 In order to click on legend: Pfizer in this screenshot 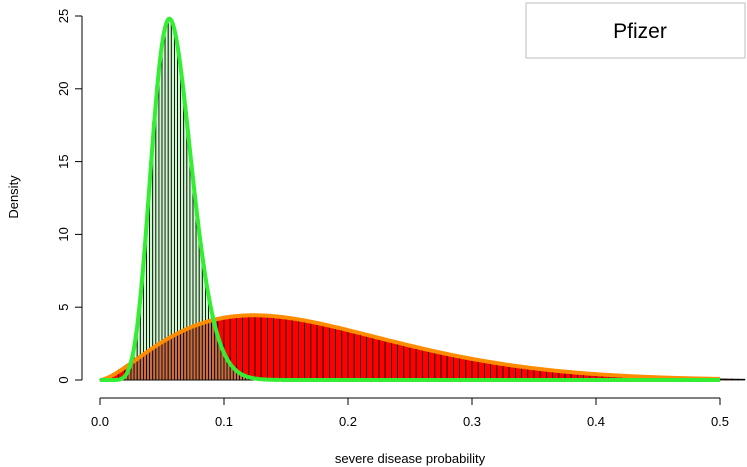, I will do `click(635, 30)`.